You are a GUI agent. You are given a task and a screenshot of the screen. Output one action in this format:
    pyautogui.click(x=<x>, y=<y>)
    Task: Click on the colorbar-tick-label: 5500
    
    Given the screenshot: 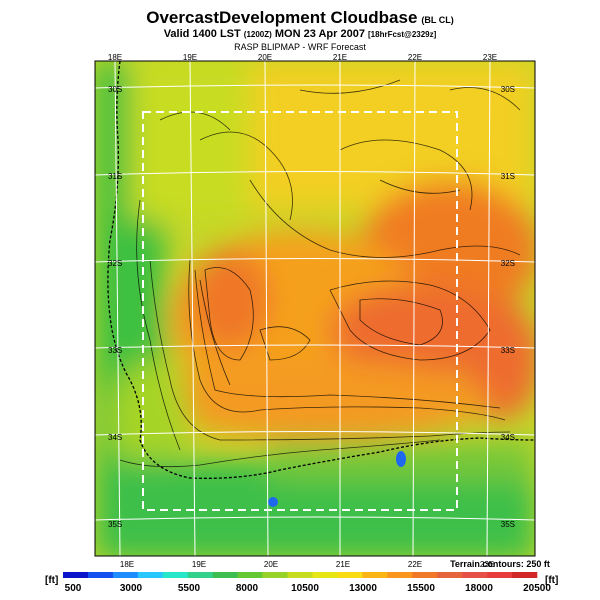 What is the action you would take?
    pyautogui.click(x=189, y=588)
    